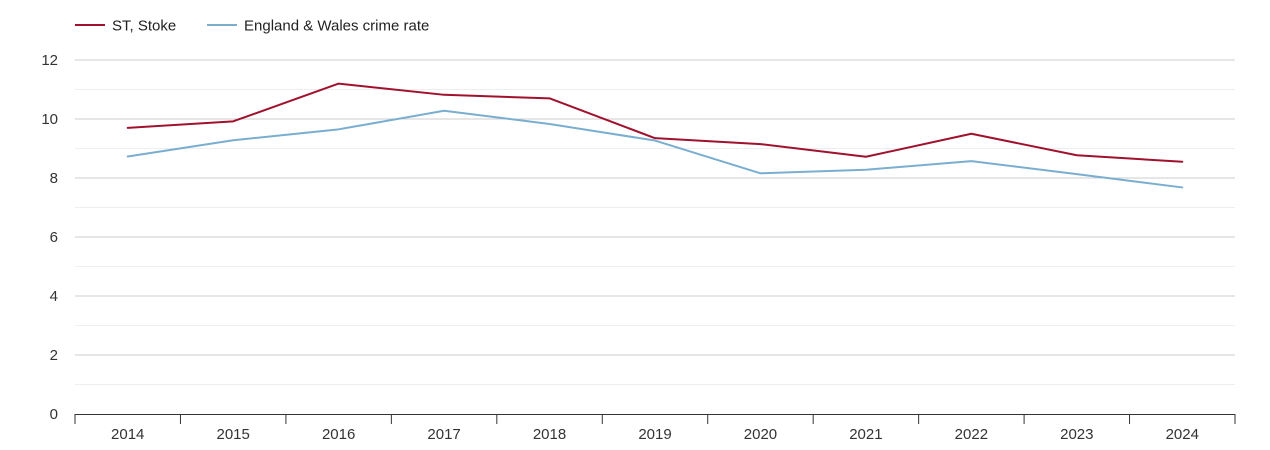  Describe the element at coordinates (866, 157) in the screenshot. I see `point-st-stoke-2021` at that location.